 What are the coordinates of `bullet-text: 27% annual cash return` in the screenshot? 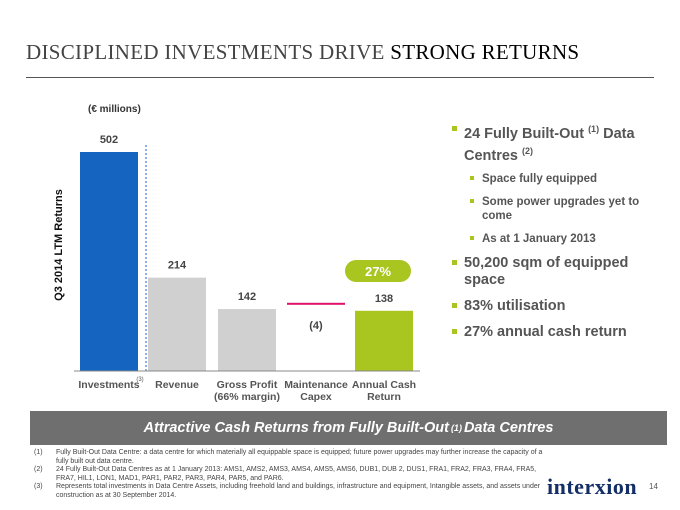 It's located at (545, 331).